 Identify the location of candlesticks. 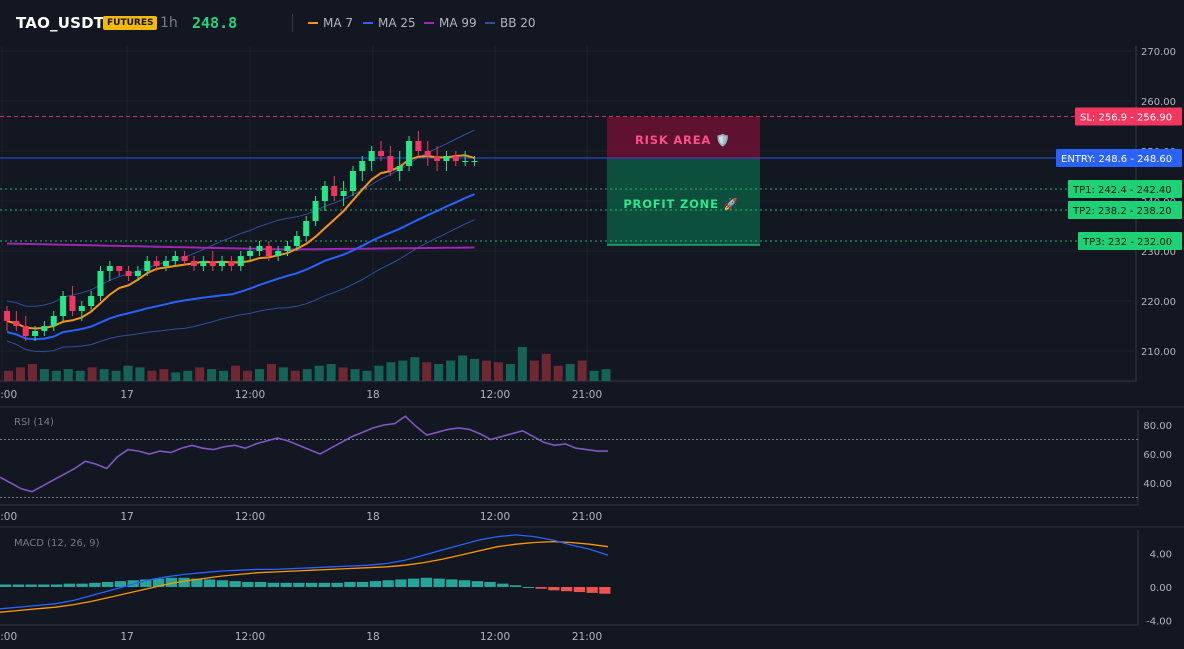
(241, 236).